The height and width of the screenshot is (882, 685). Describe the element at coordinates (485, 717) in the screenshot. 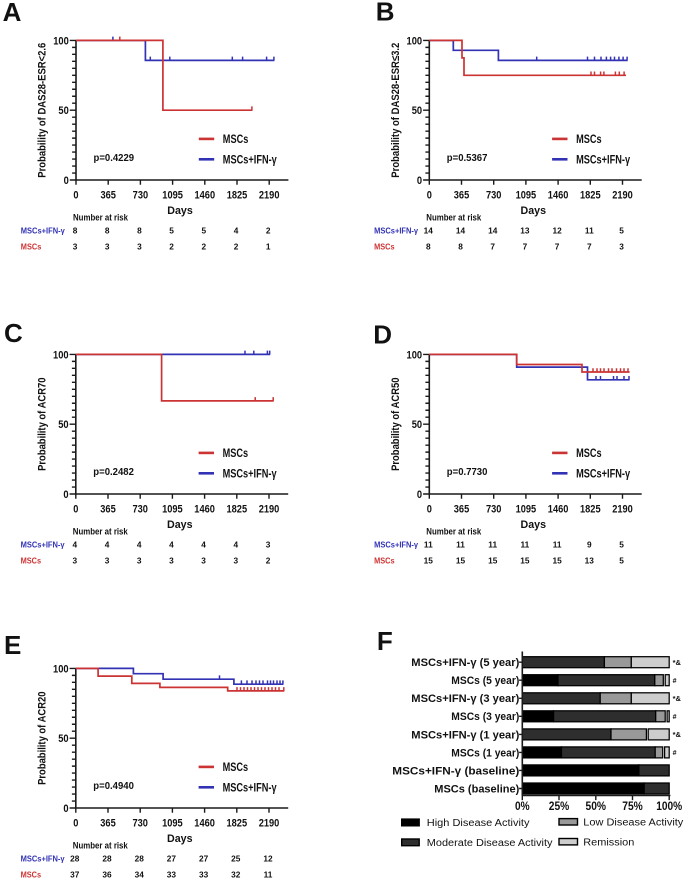

I see `svg-text: MSCs (3 year)` at that location.